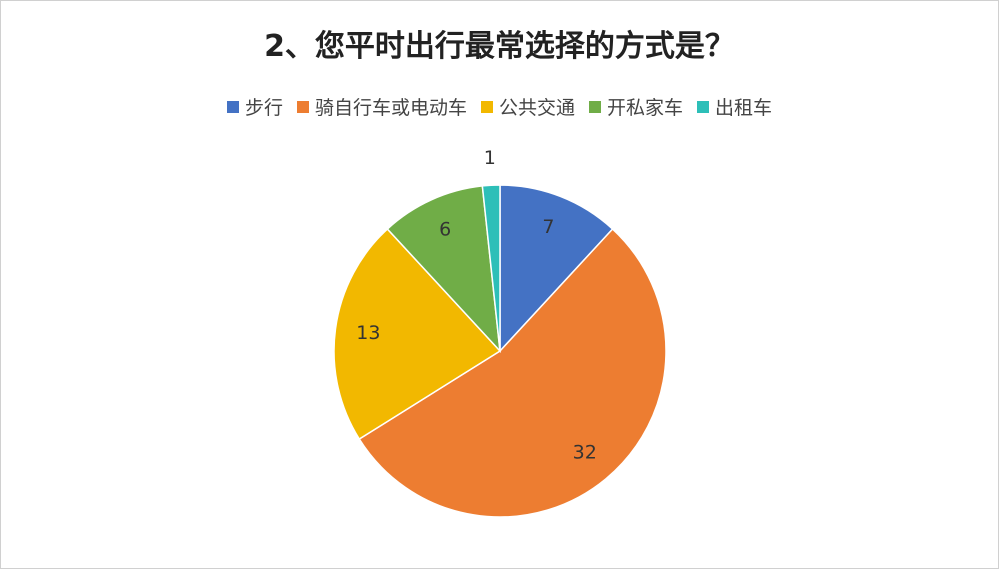 The image size is (999, 569). I want to click on legend-label: 公共交通, so click(536, 108).